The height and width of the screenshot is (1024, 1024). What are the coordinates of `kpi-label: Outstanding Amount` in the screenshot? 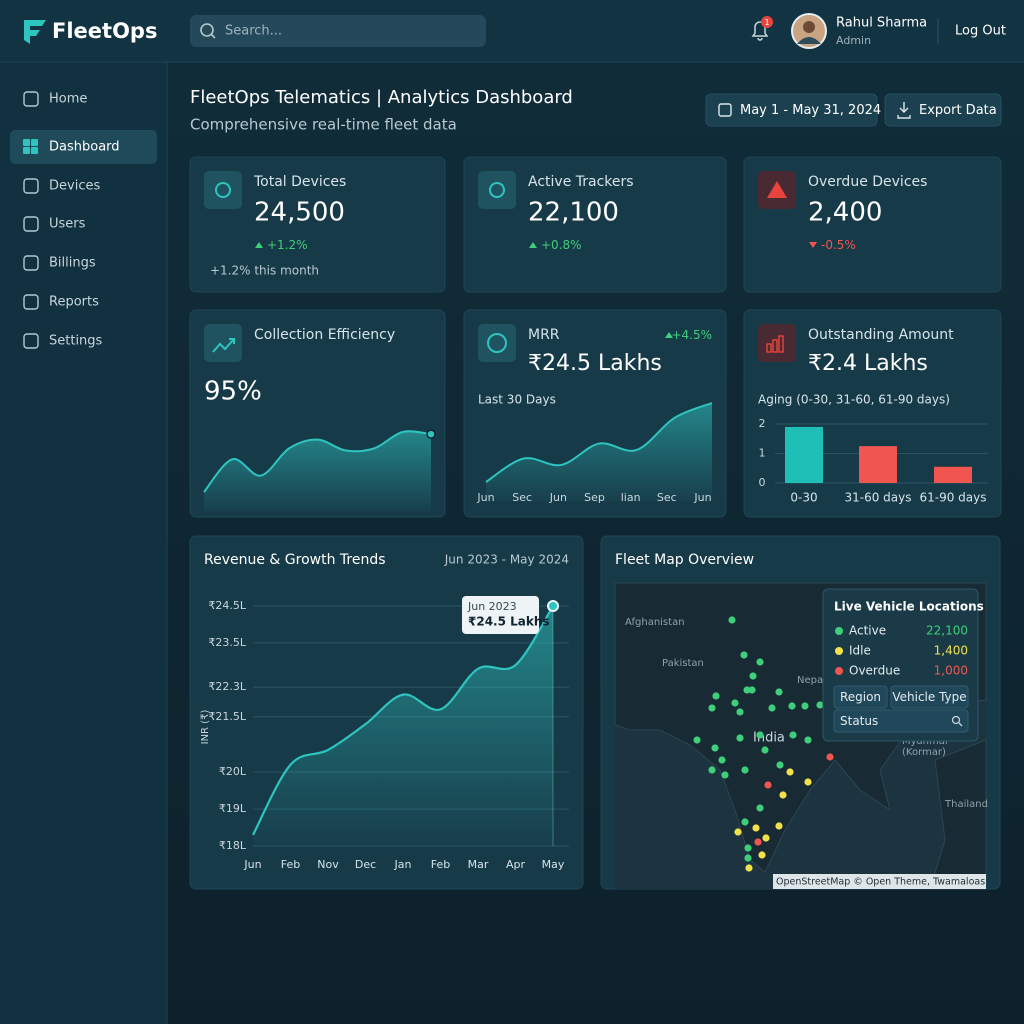 It's located at (881, 335).